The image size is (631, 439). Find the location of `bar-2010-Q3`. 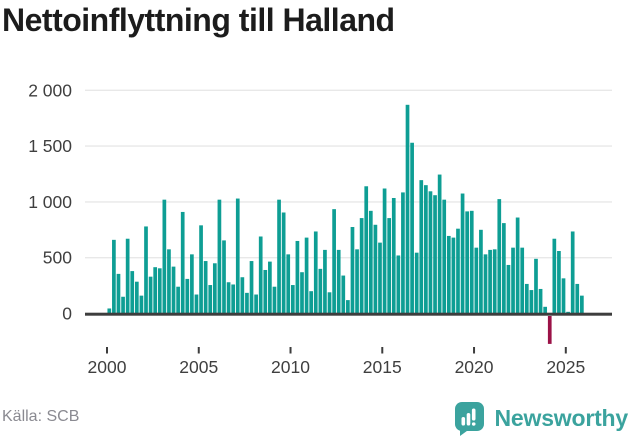

bar-2010-Q3 is located at coordinates (302, 293).